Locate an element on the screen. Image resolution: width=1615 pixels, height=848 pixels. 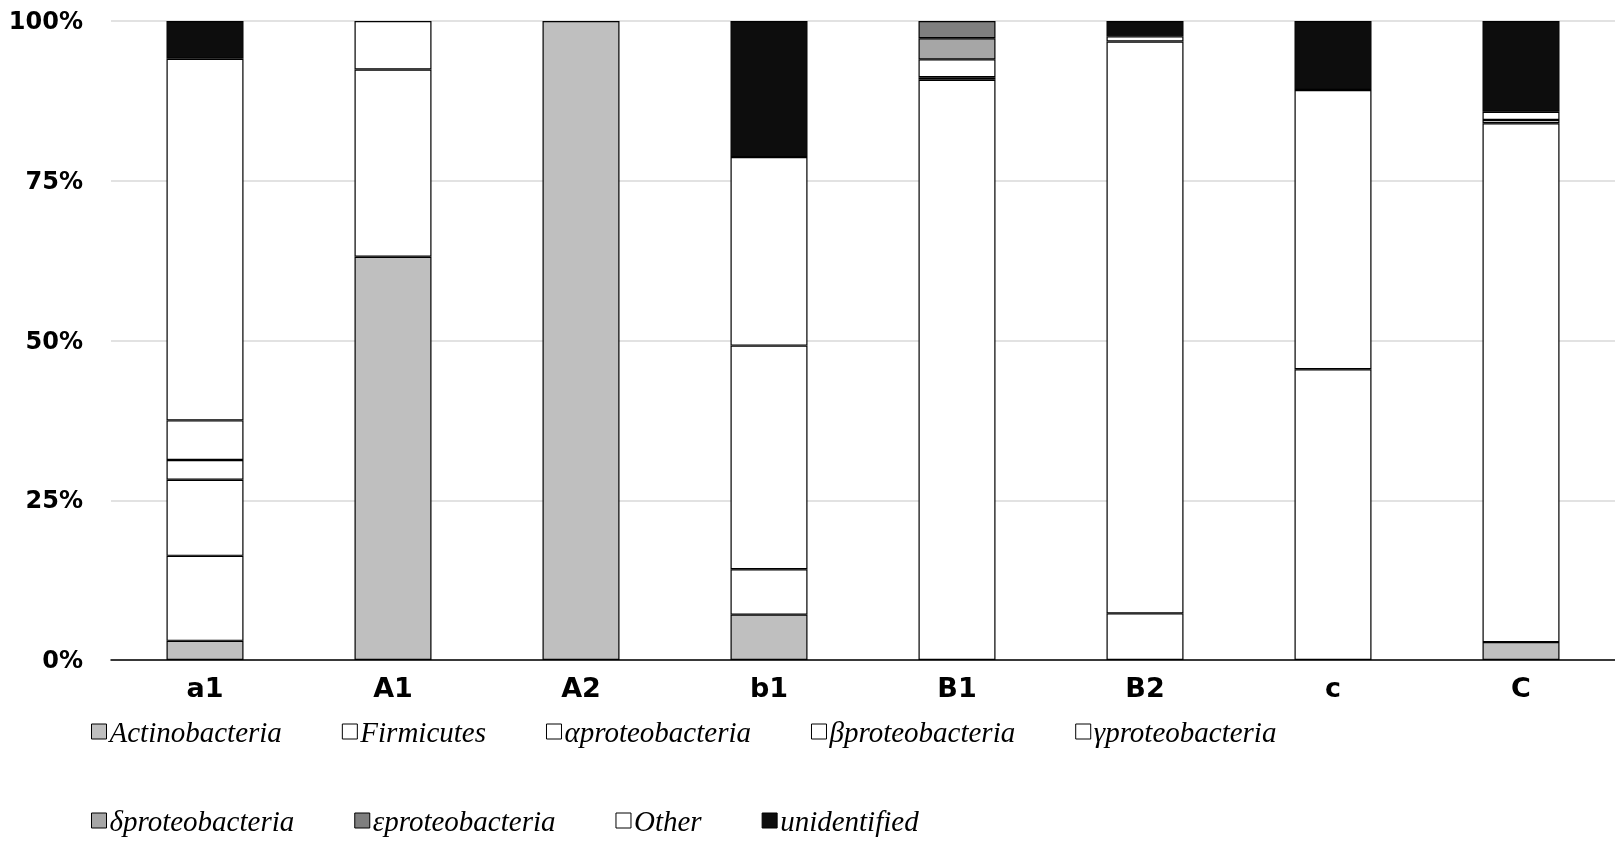
legend-label: αproteobacteria is located at coordinates (657, 731).